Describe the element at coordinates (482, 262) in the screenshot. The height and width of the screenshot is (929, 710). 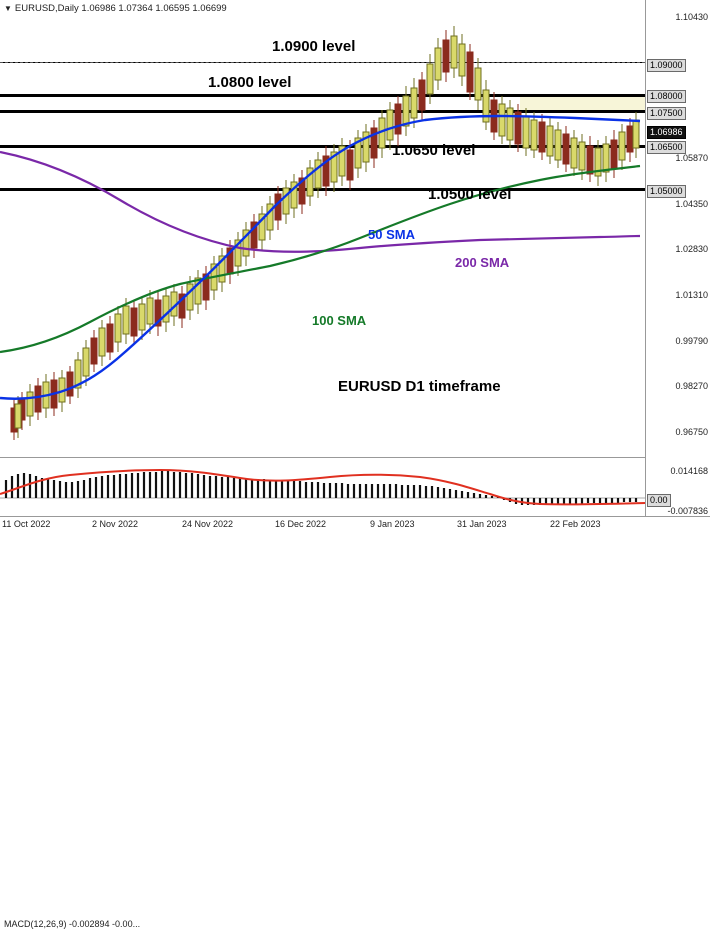
I see `annotation-200-sma: 200 SMA` at that location.